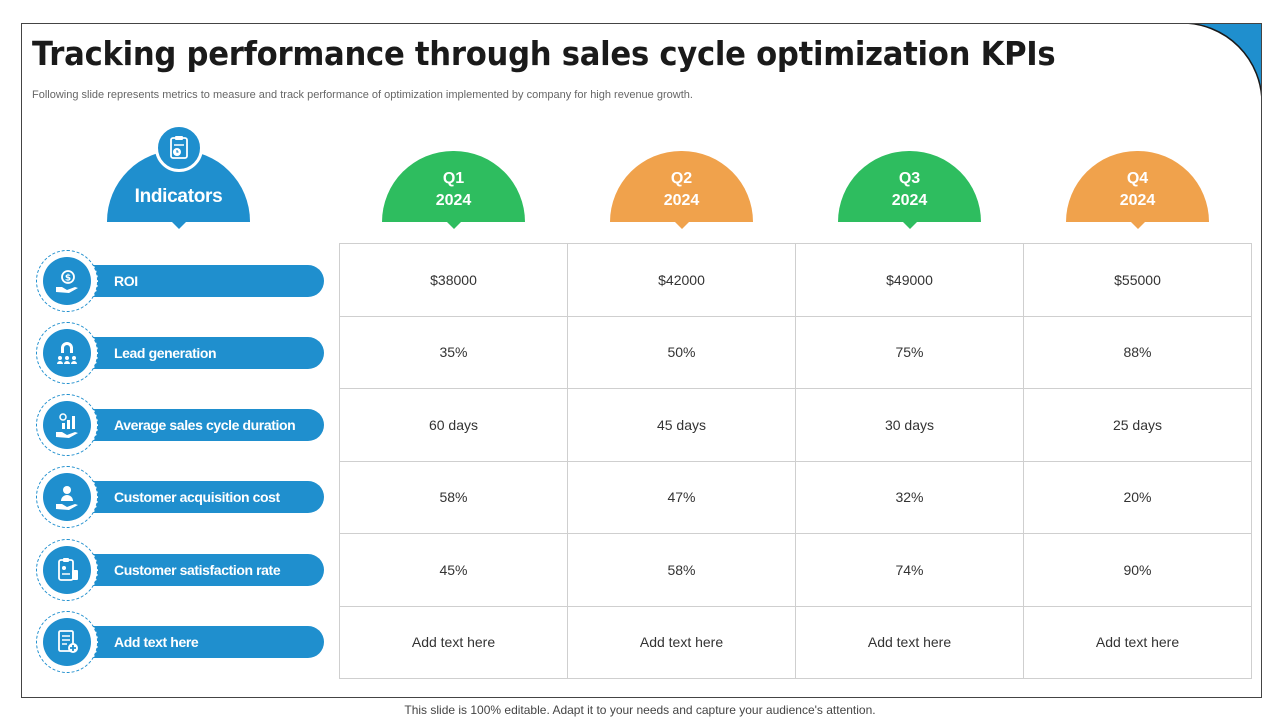 The height and width of the screenshot is (720, 1280). I want to click on indicator-label: Lead generation, so click(195, 353).